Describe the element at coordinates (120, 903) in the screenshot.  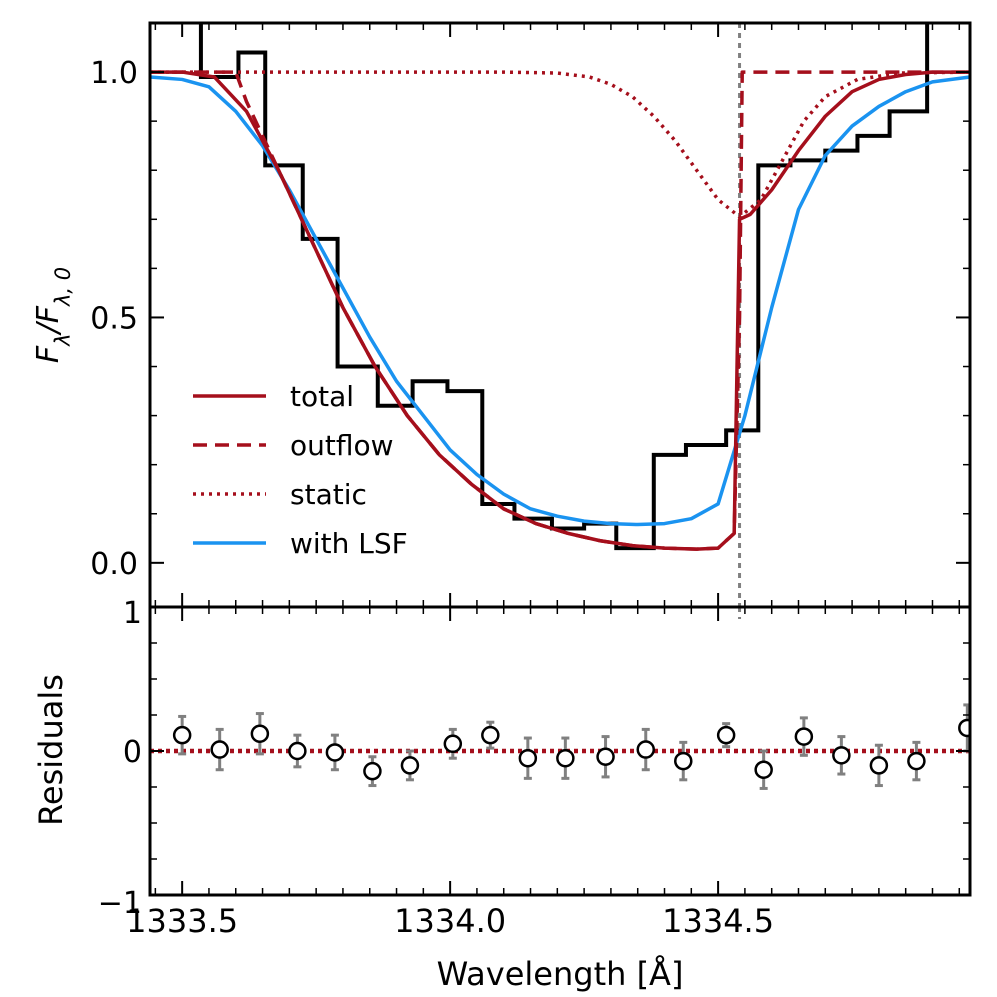
I see `bottom-y-tick-label: −1` at that location.